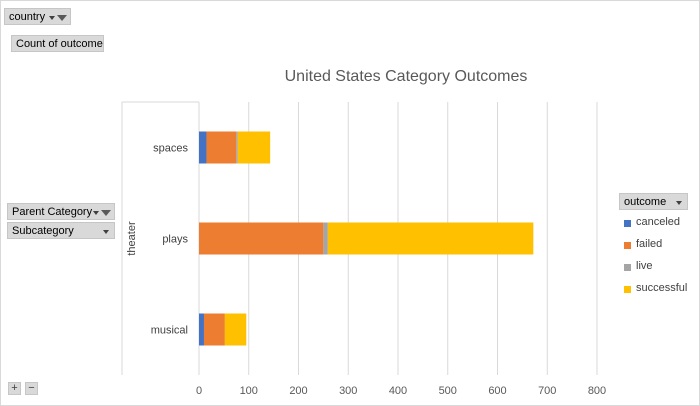  Describe the element at coordinates (597, 391) in the screenshot. I see `x-tick-label: 800` at that location.